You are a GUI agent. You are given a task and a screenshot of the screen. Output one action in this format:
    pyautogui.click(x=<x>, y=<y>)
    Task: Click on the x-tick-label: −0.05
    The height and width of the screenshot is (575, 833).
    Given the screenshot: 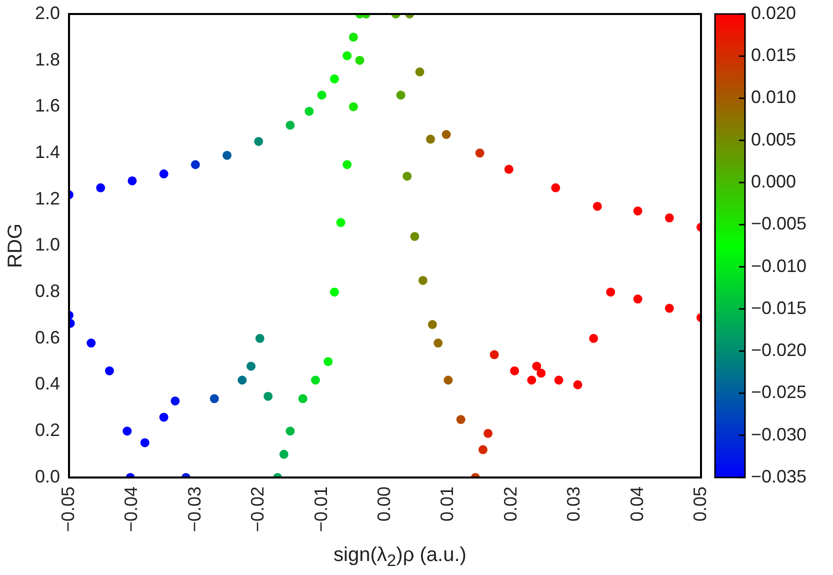 What is the action you would take?
    pyautogui.click(x=68, y=509)
    